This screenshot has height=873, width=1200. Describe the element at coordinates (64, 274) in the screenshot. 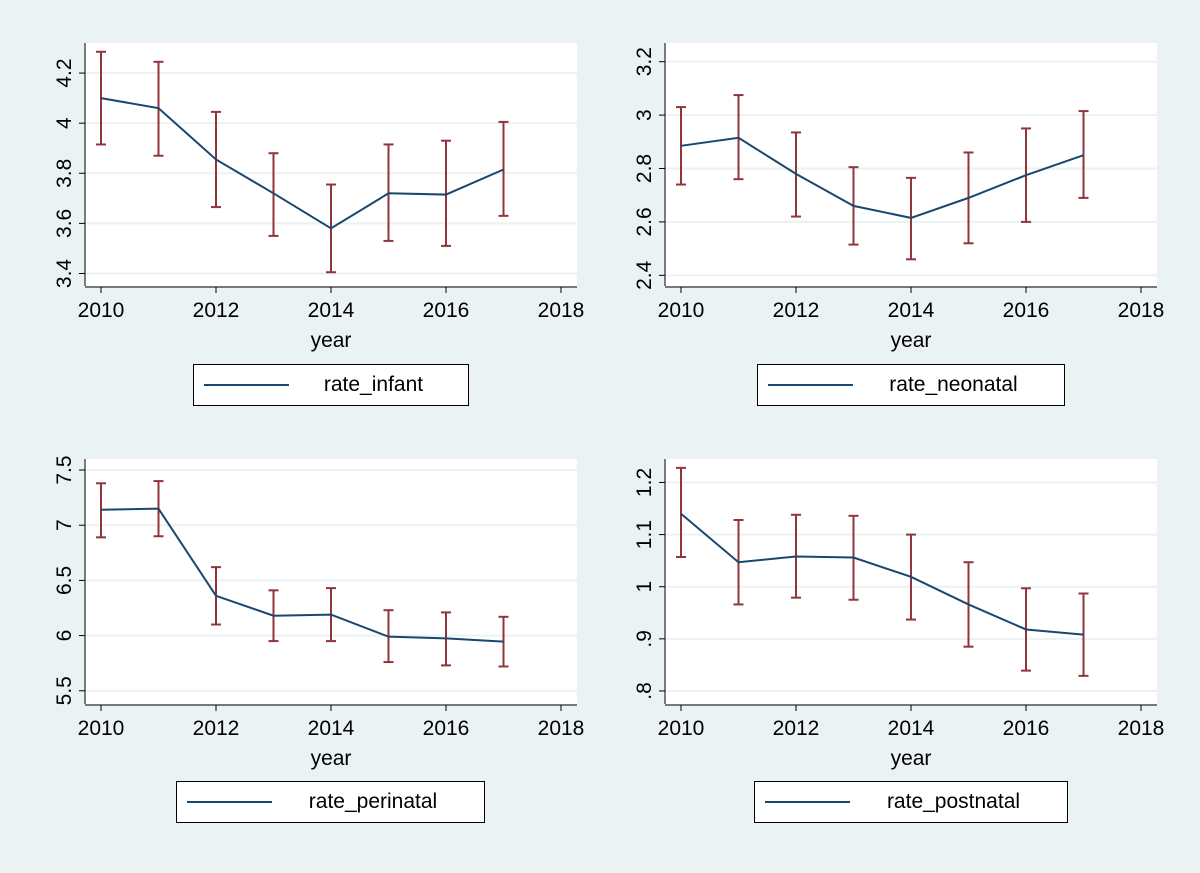

I see `y-tick-label: 3.4` at that location.